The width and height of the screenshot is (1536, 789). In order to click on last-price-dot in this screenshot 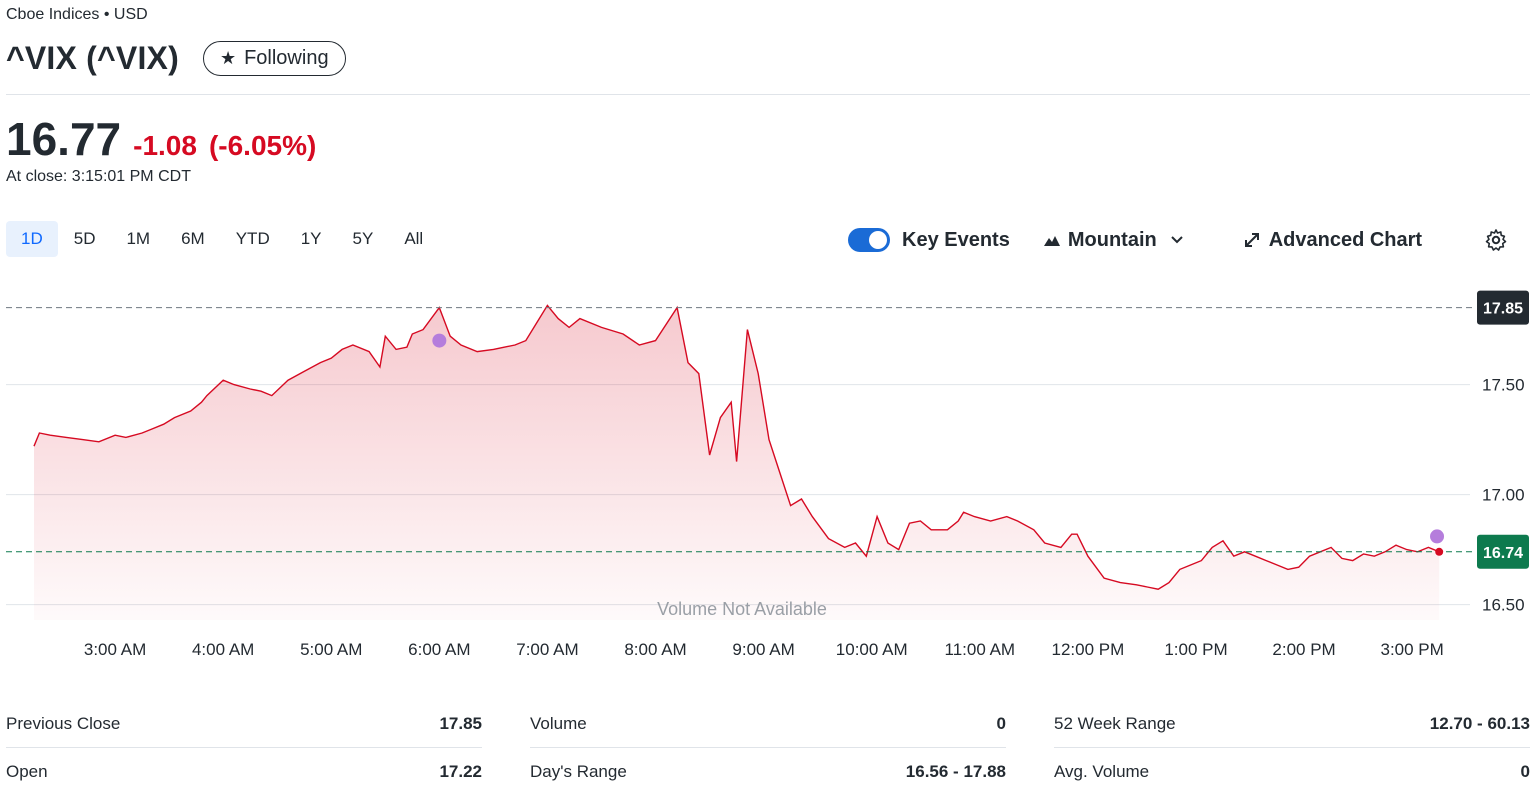, I will do `click(1439, 551)`.